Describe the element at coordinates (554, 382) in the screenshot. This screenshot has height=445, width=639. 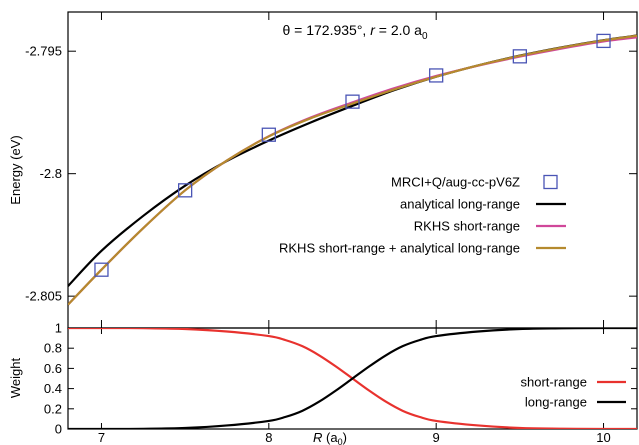
I see `short-range-legend-label: short-range` at that location.